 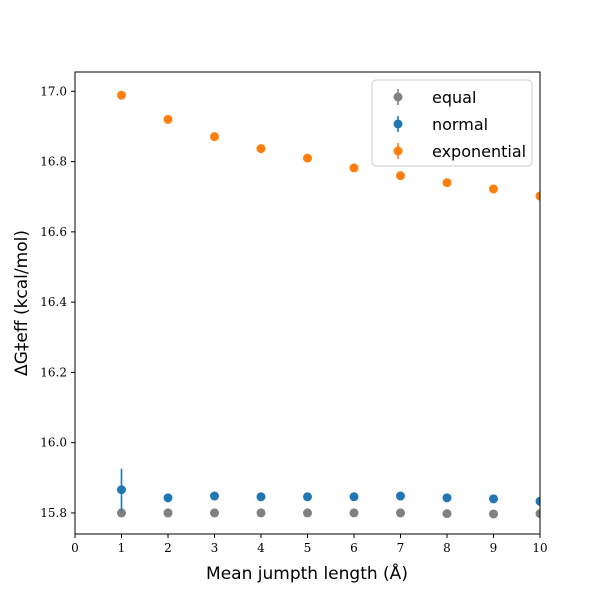 What do you see at coordinates (122, 548) in the screenshot?
I see `x-tick-label: 1` at bounding box center [122, 548].